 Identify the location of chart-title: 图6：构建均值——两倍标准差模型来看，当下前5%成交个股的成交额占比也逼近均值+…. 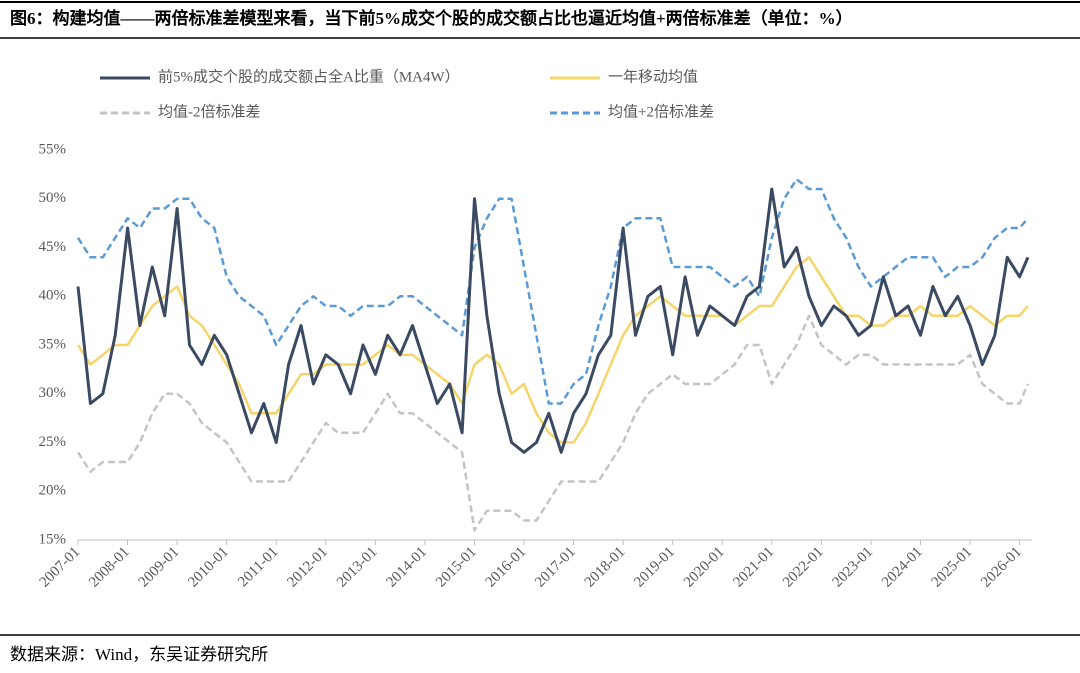
(431, 18).